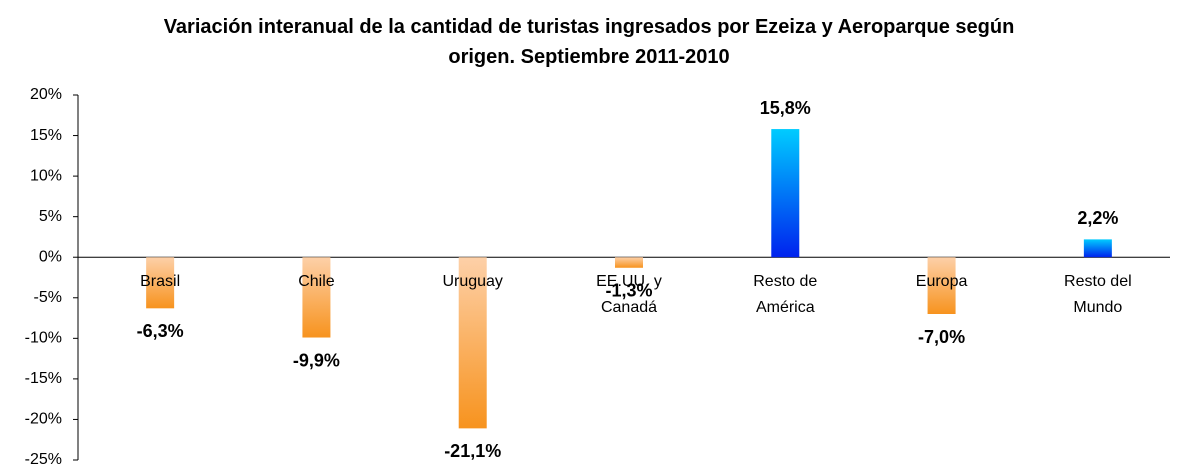  Describe the element at coordinates (941, 282) in the screenshot. I see `x-tick-label: Europa` at that location.